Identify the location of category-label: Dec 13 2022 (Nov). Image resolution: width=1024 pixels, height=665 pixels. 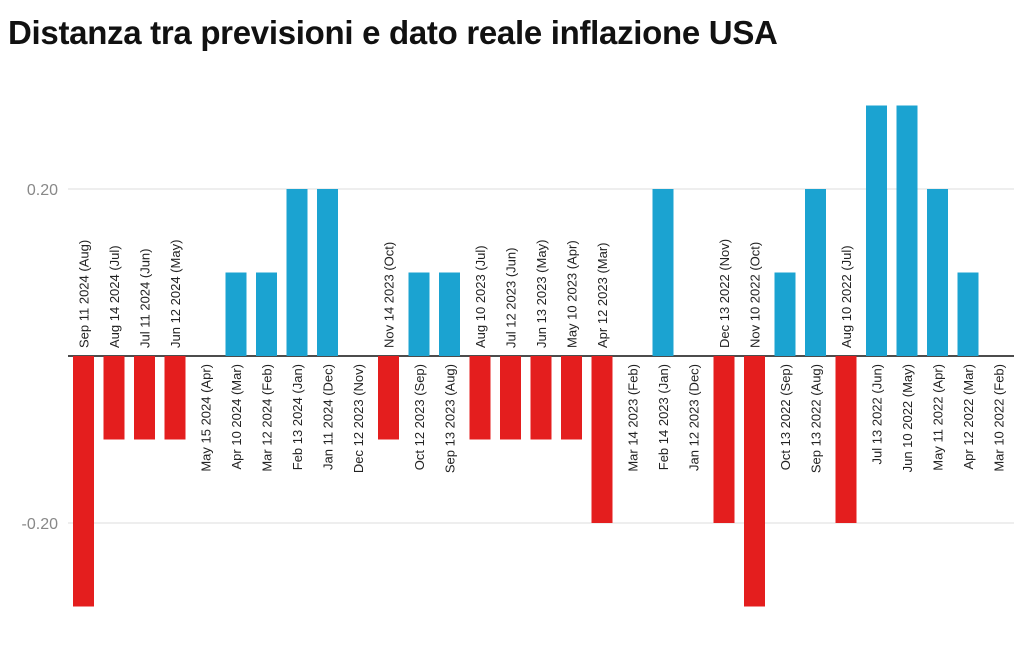
(724, 293).